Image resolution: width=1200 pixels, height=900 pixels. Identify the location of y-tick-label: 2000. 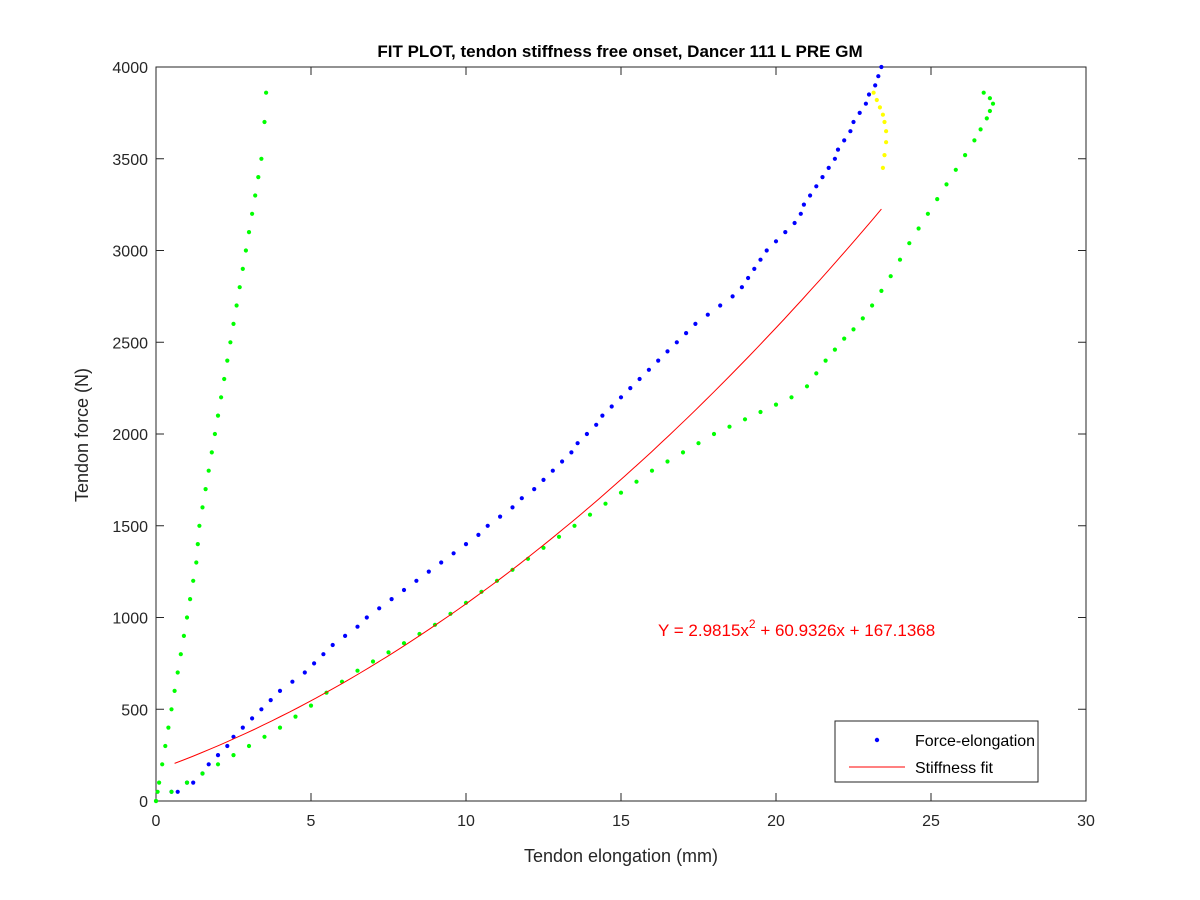
(130, 435).